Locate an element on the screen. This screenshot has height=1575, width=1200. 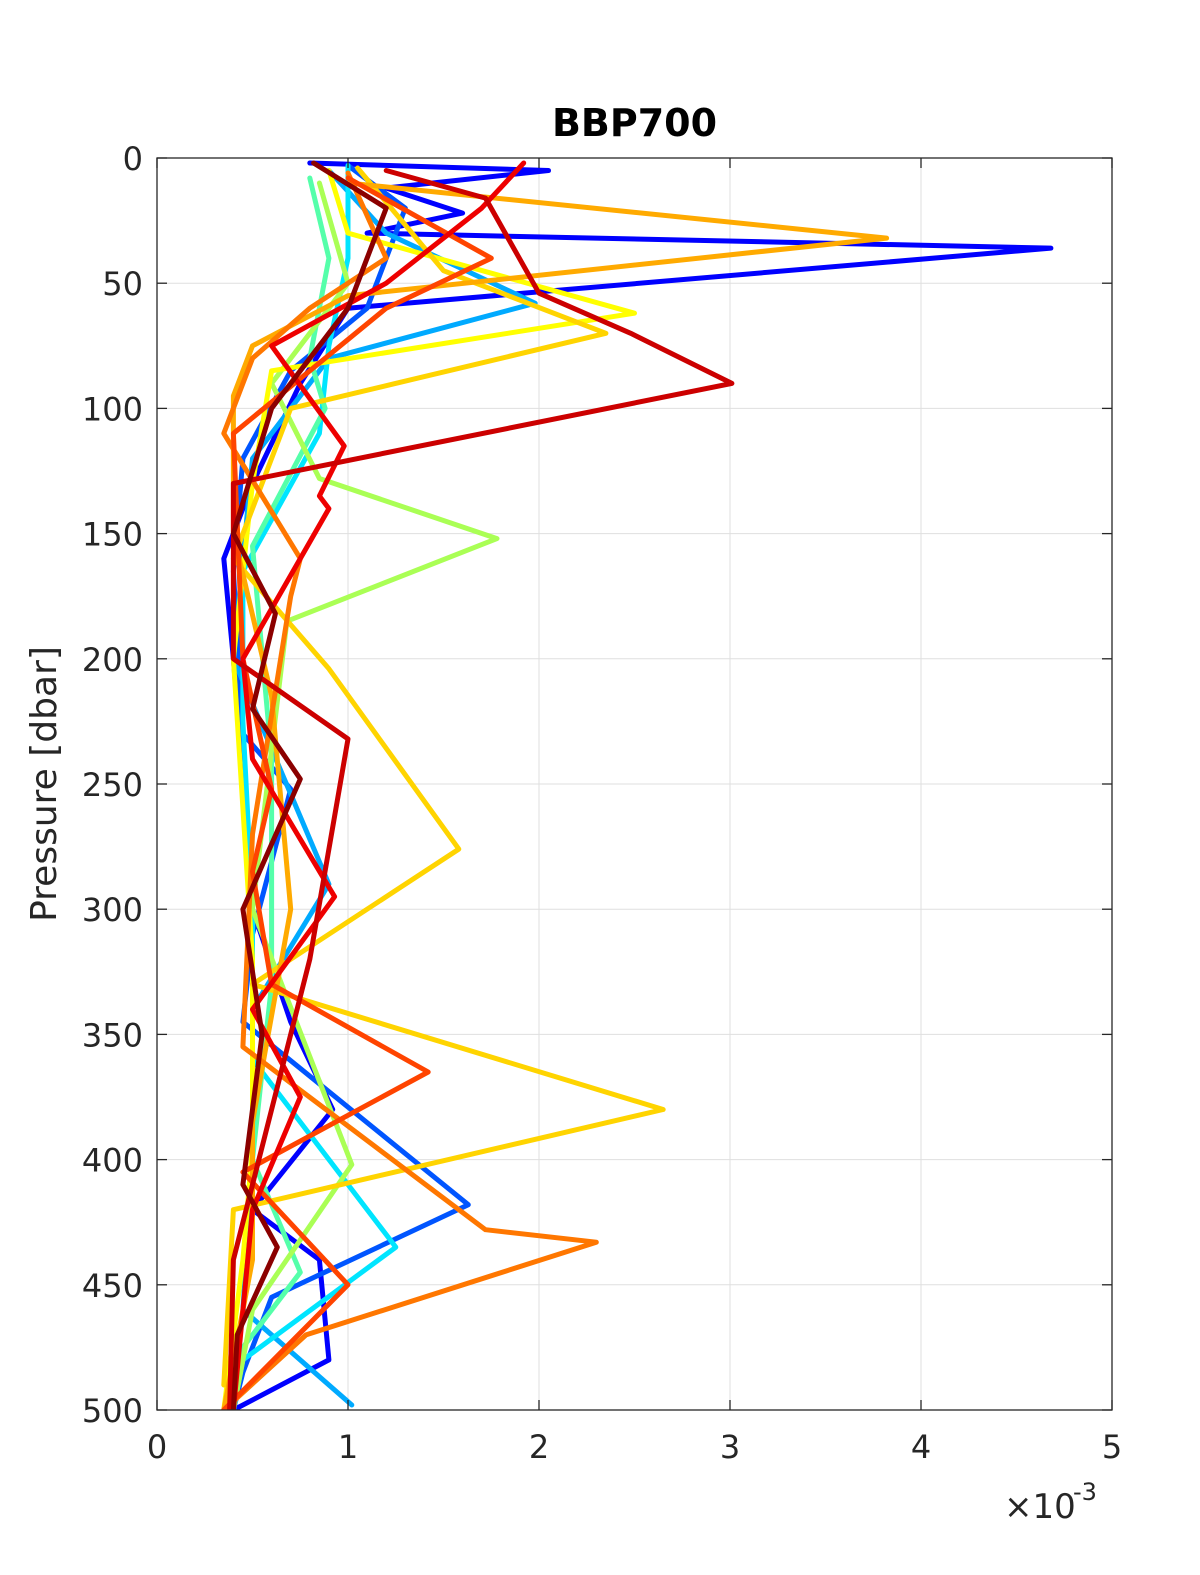
x-tick-label: 2 is located at coordinates (539, 1447).